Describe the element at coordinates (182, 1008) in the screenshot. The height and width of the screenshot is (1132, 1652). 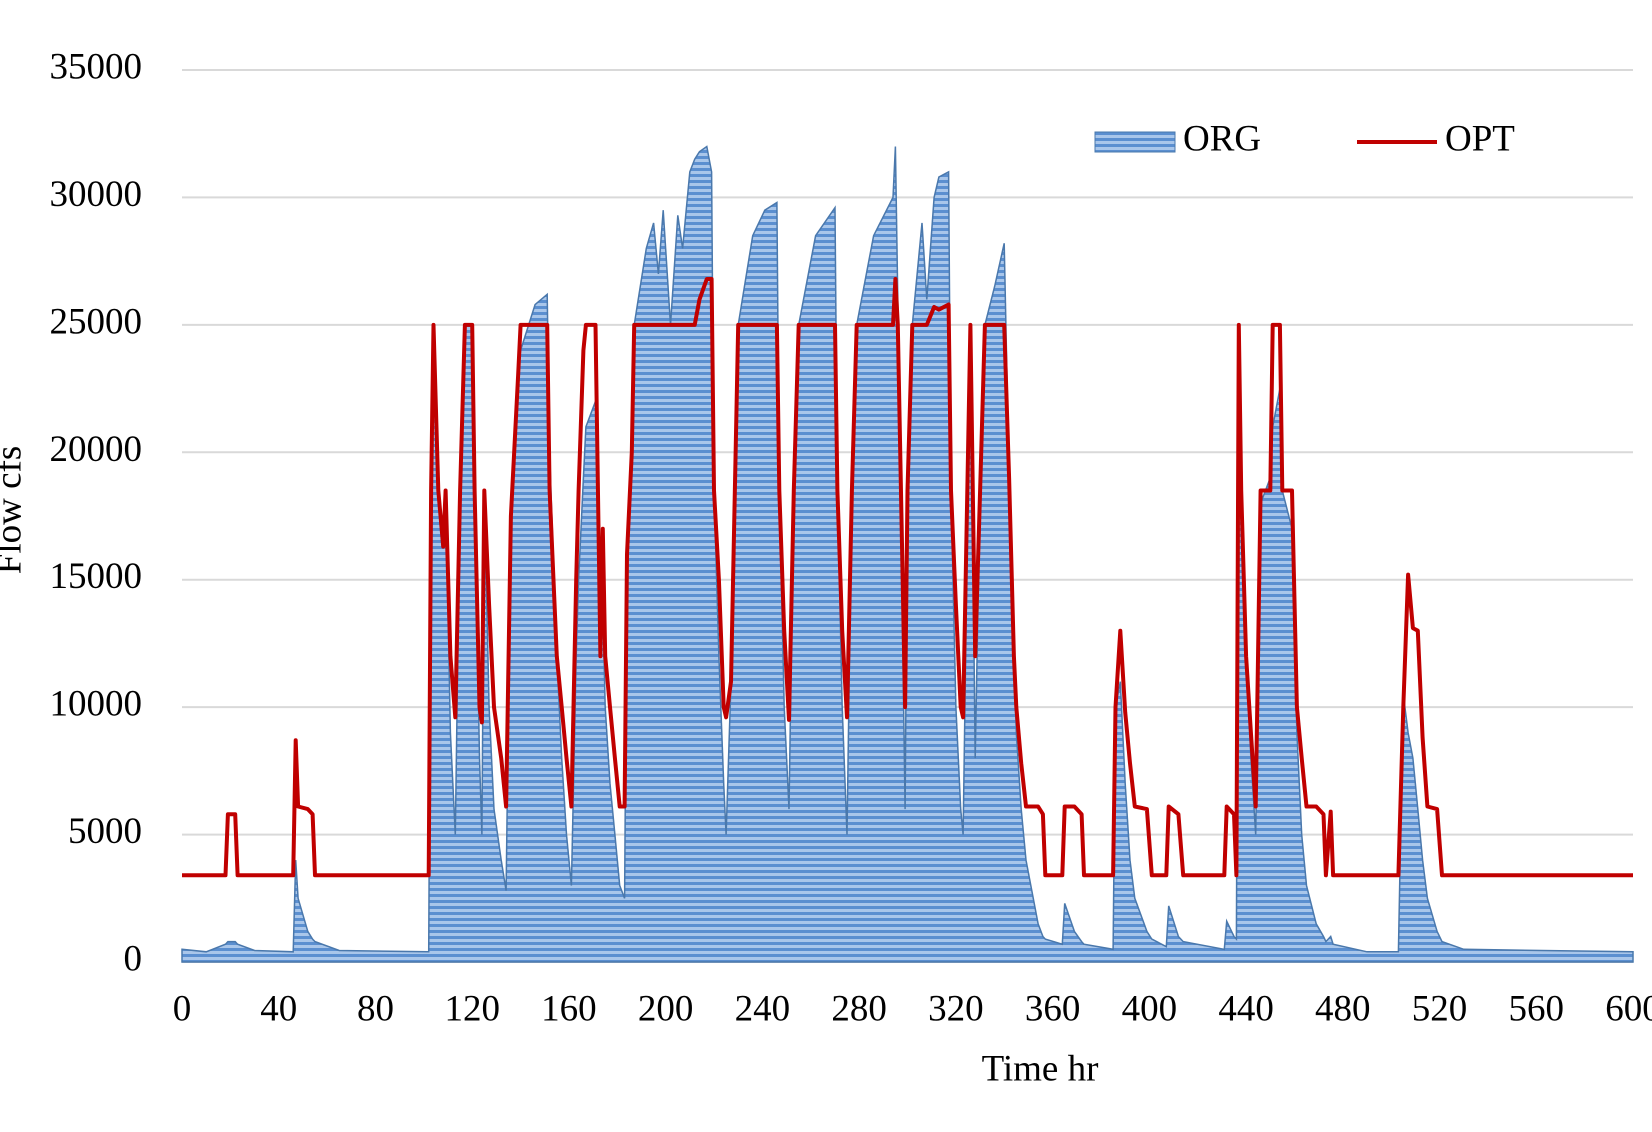
I see `x-tick-label: 0` at that location.